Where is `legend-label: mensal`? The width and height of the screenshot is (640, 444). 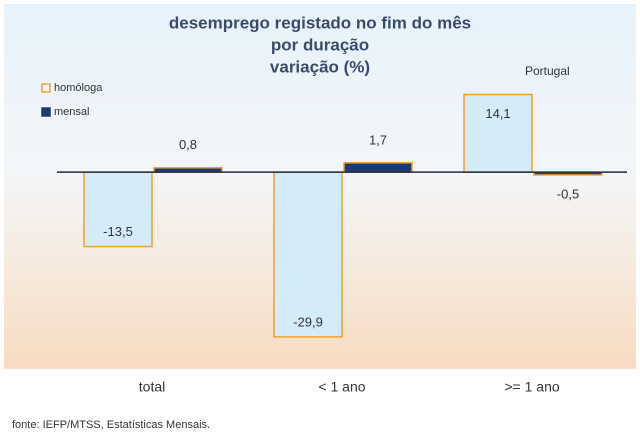 legend-label: mensal is located at coordinates (71, 112).